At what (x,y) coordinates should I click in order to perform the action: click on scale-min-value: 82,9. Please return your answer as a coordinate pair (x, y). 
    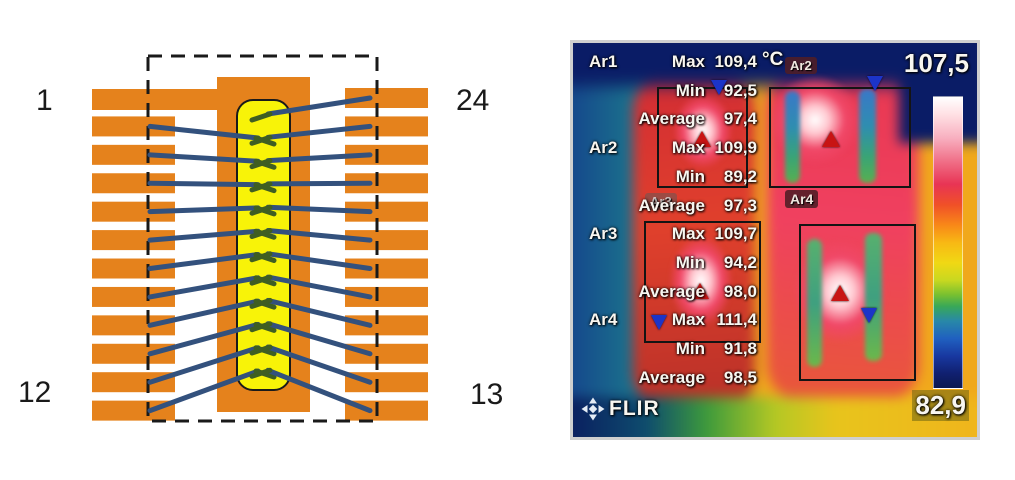
    Looking at the image, I should click on (940, 405).